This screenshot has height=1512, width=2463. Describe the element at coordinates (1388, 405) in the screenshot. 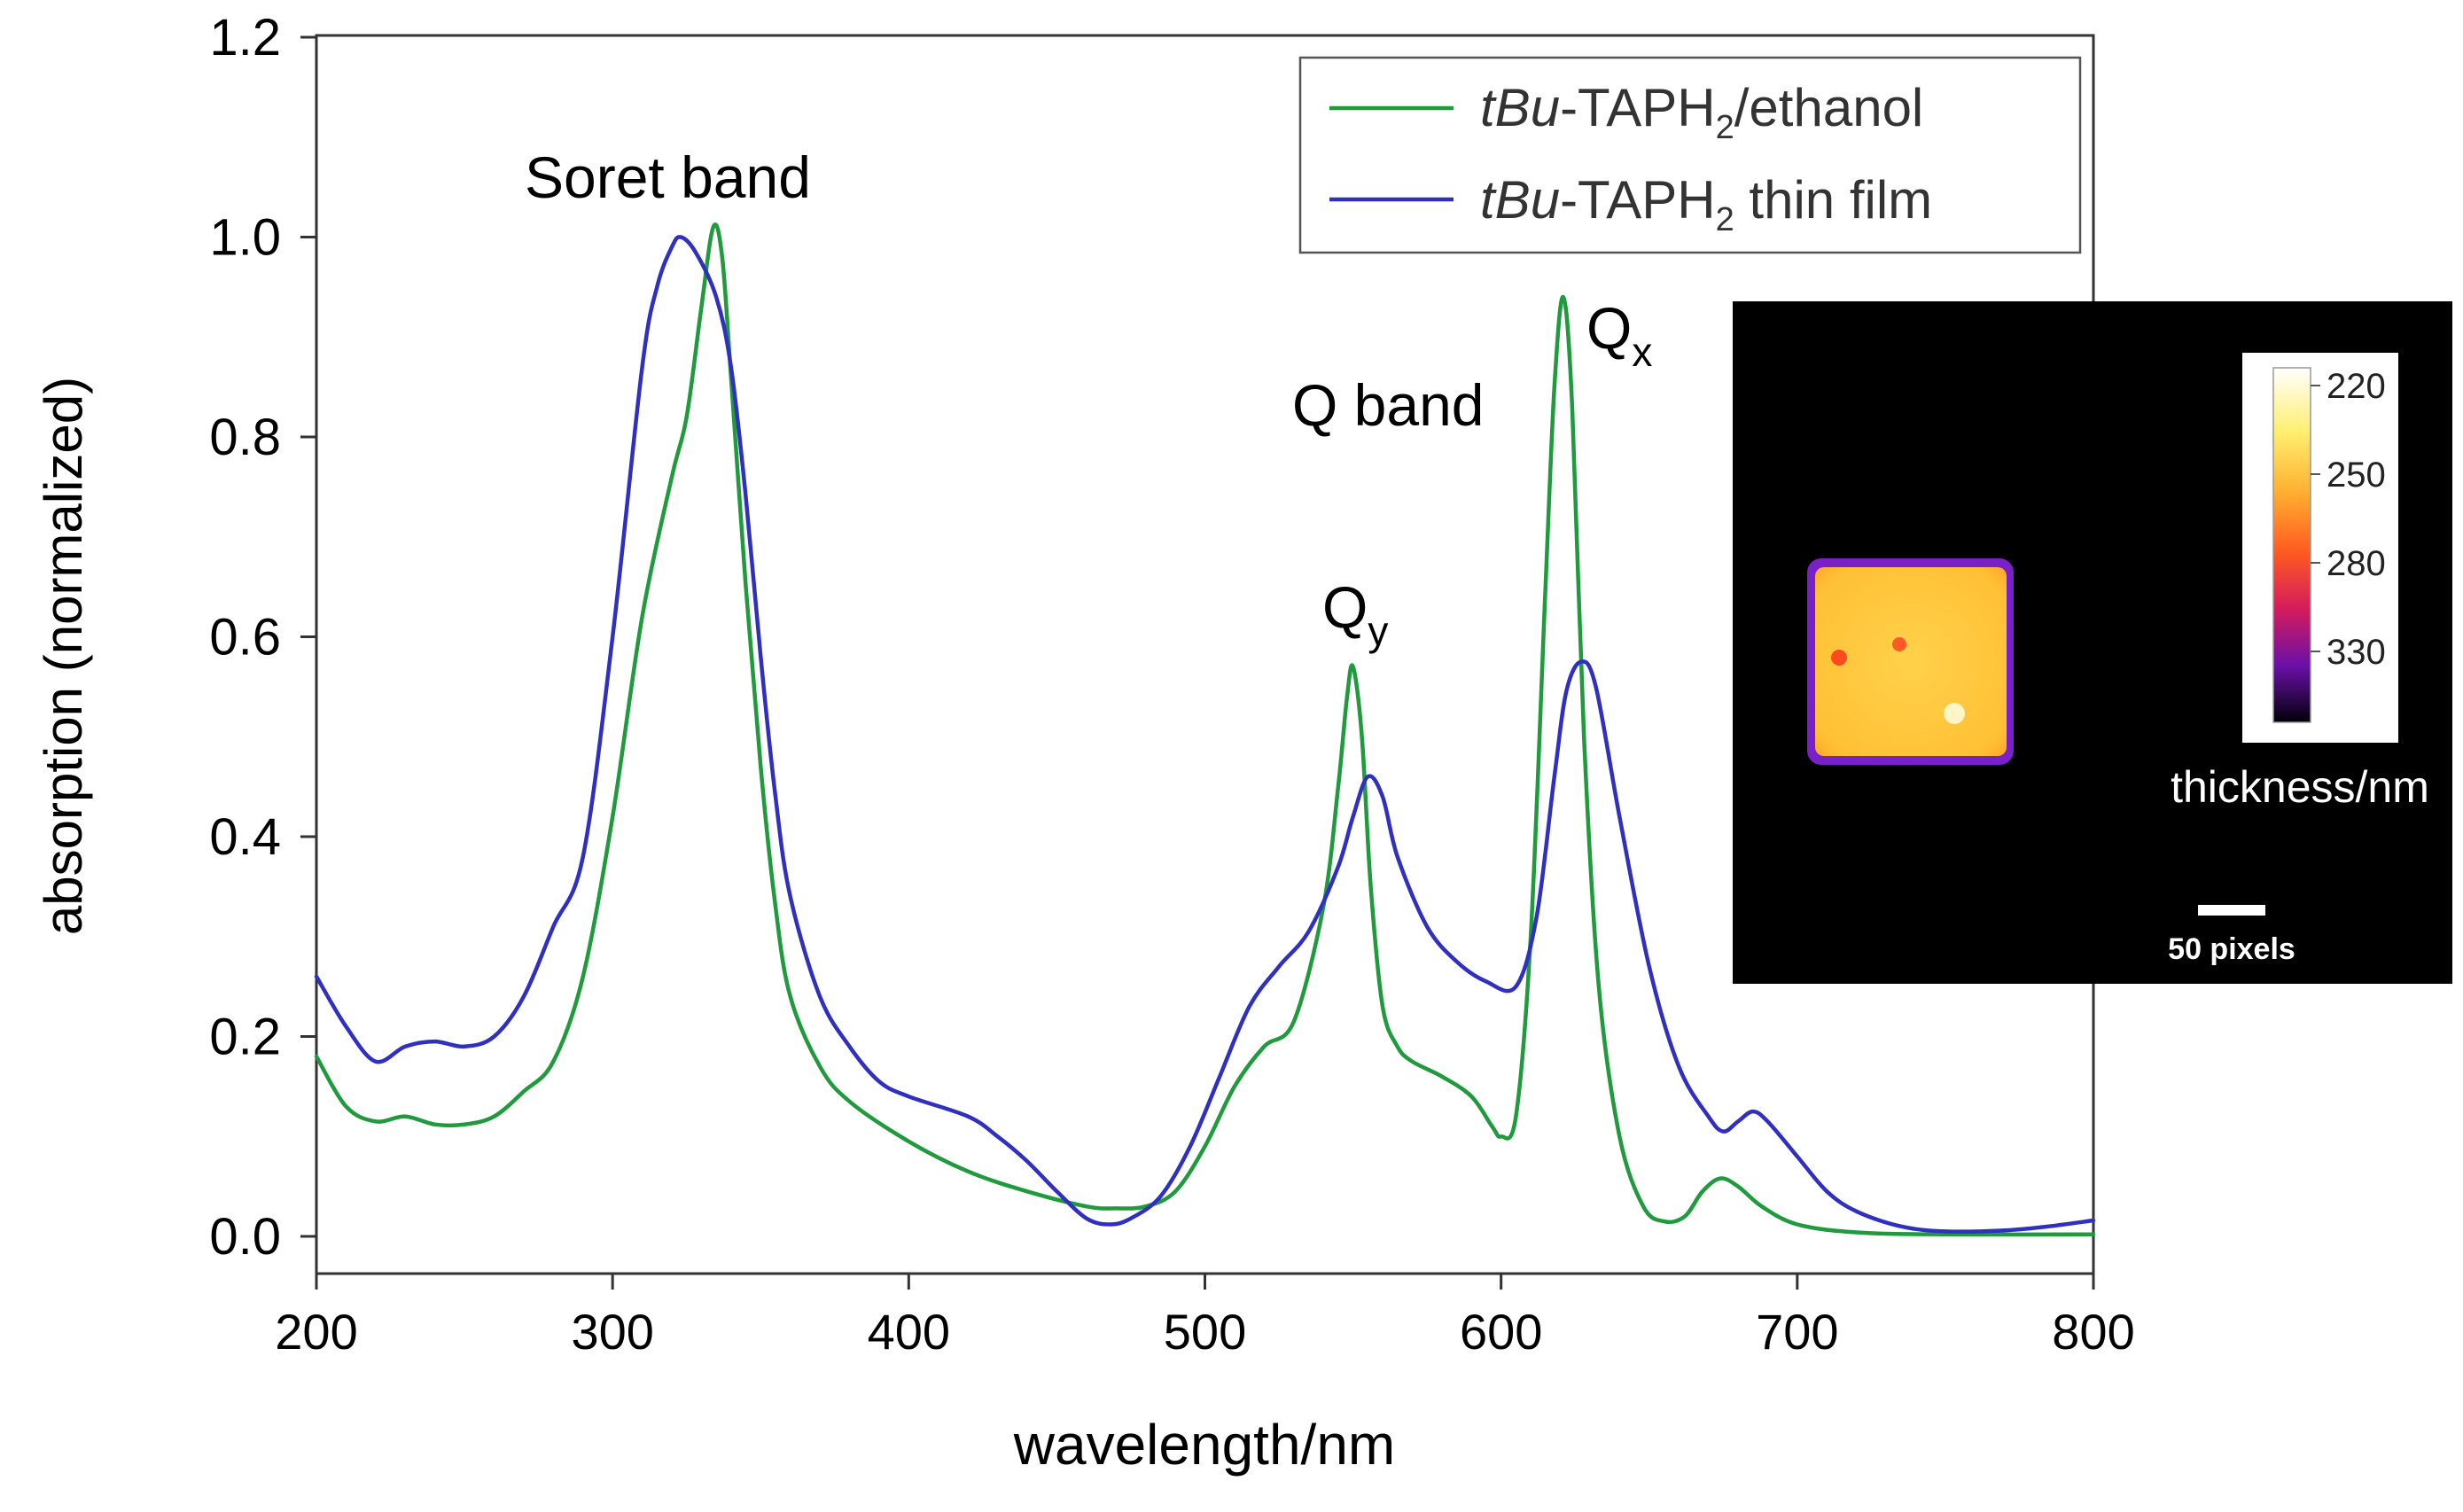

I see `annotation-q-band: Q band` at that location.